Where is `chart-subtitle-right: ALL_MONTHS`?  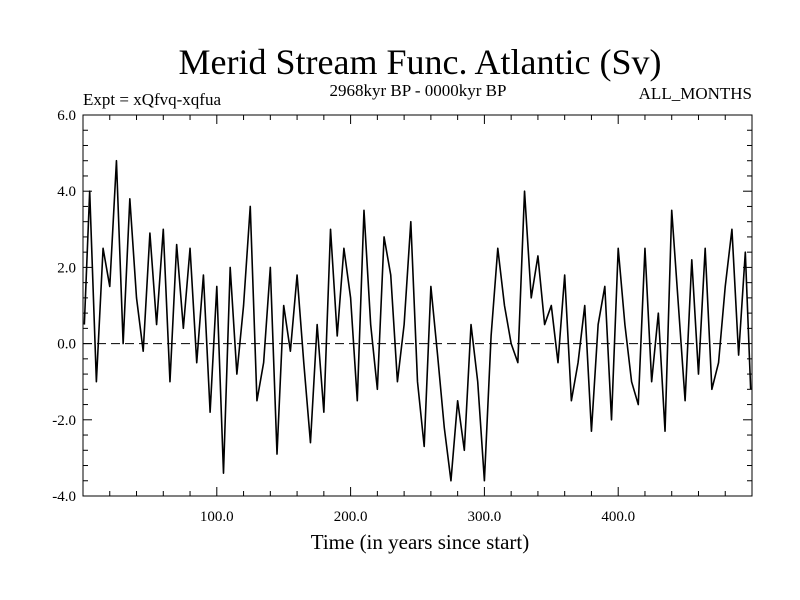 chart-subtitle-right: ALL_MONTHS is located at coordinates (695, 93).